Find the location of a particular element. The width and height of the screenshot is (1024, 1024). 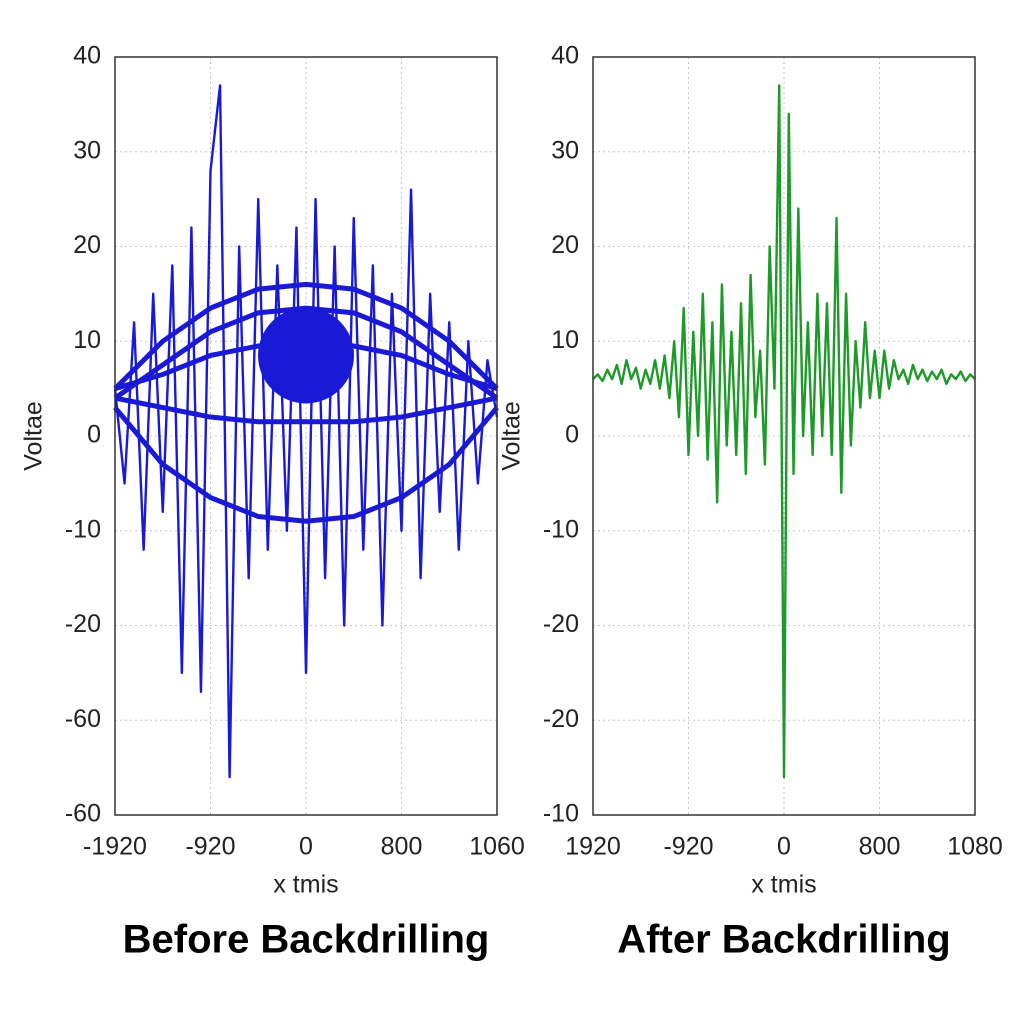

chart-title: Before Backdrilling is located at coordinates (306, 940).